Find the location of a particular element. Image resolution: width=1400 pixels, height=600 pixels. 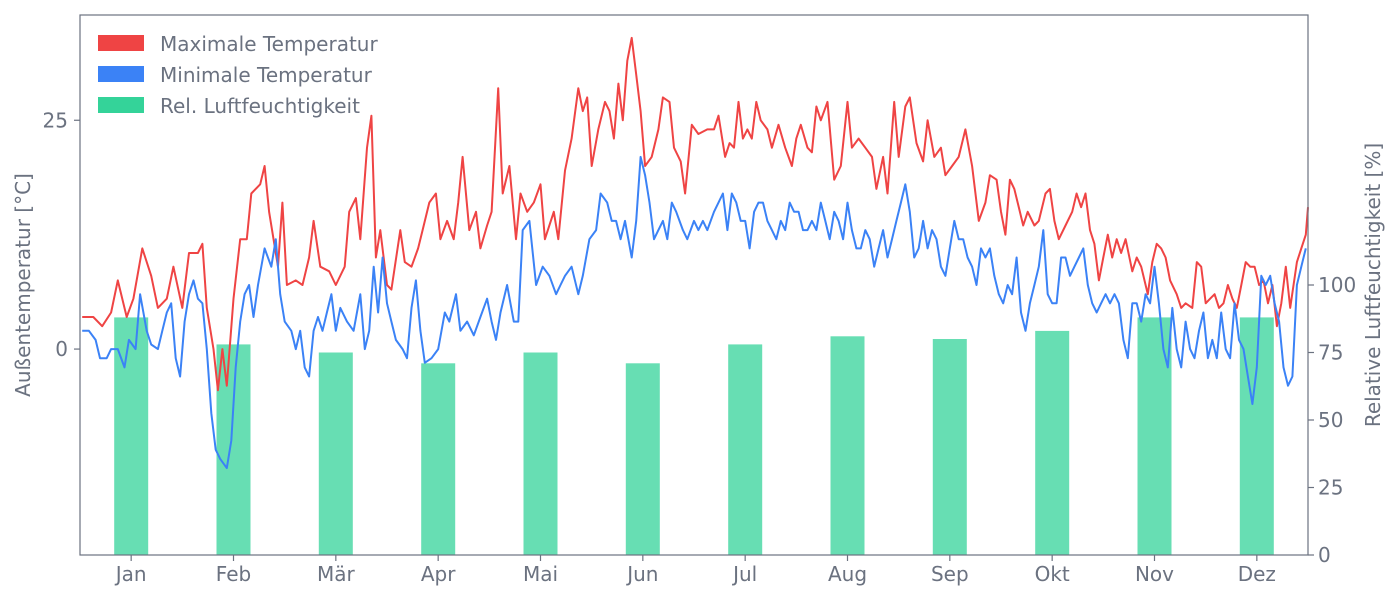

humidity-bar-Okt is located at coordinates (1052, 442).